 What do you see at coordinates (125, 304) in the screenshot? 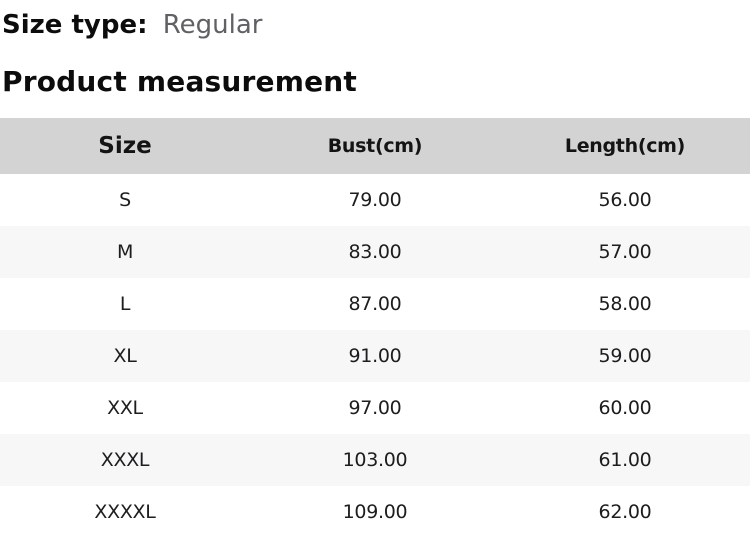
I see `size-cell: L` at bounding box center [125, 304].